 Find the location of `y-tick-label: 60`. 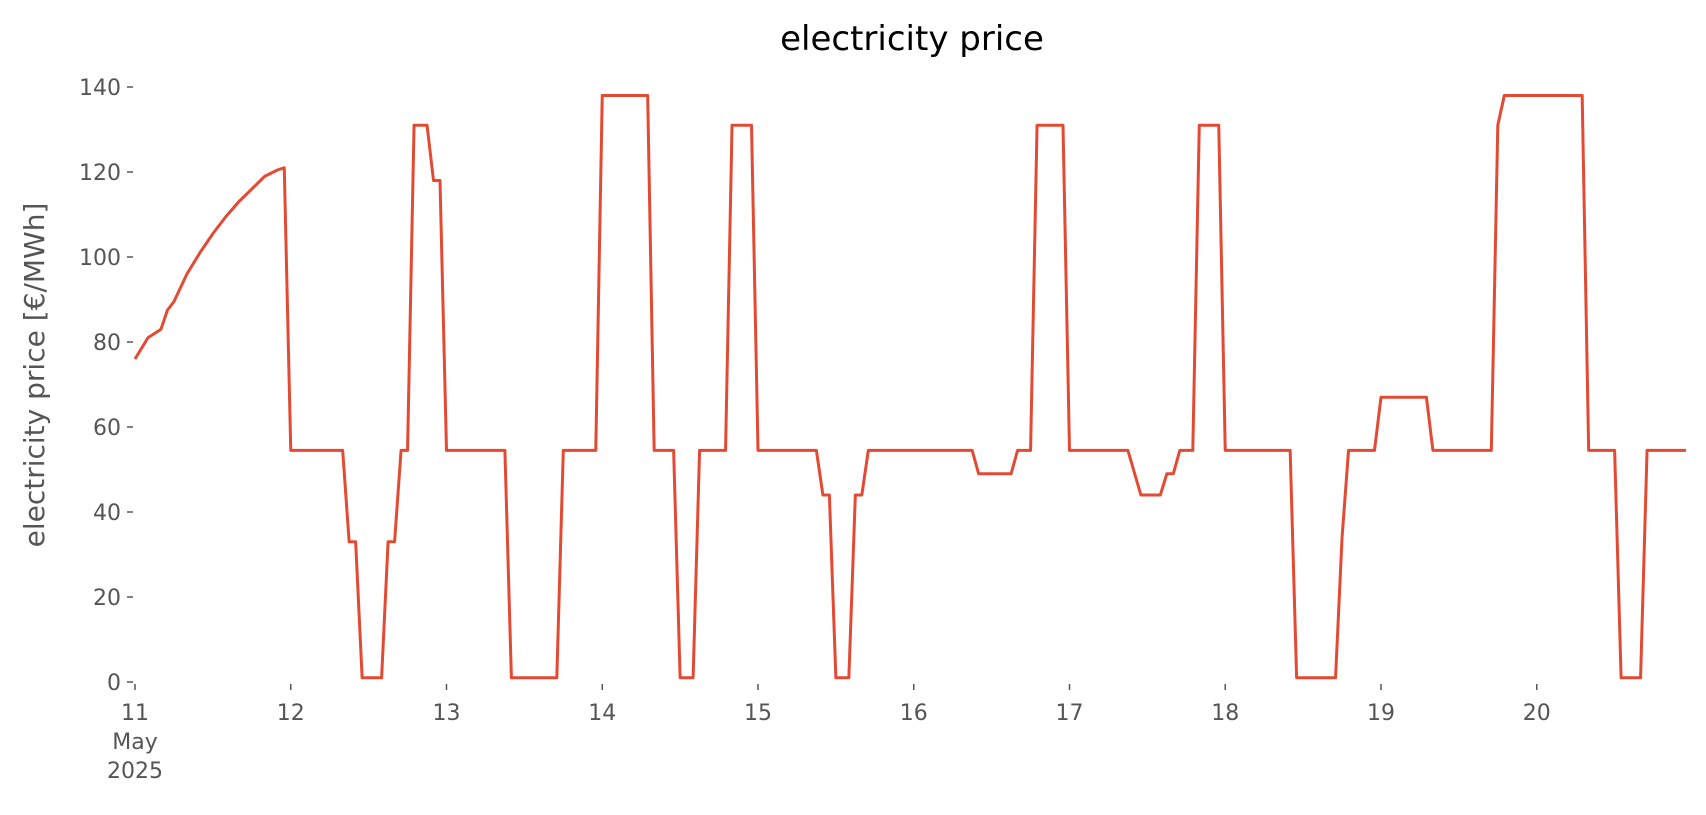

y-tick-label: 60 is located at coordinates (107, 428).